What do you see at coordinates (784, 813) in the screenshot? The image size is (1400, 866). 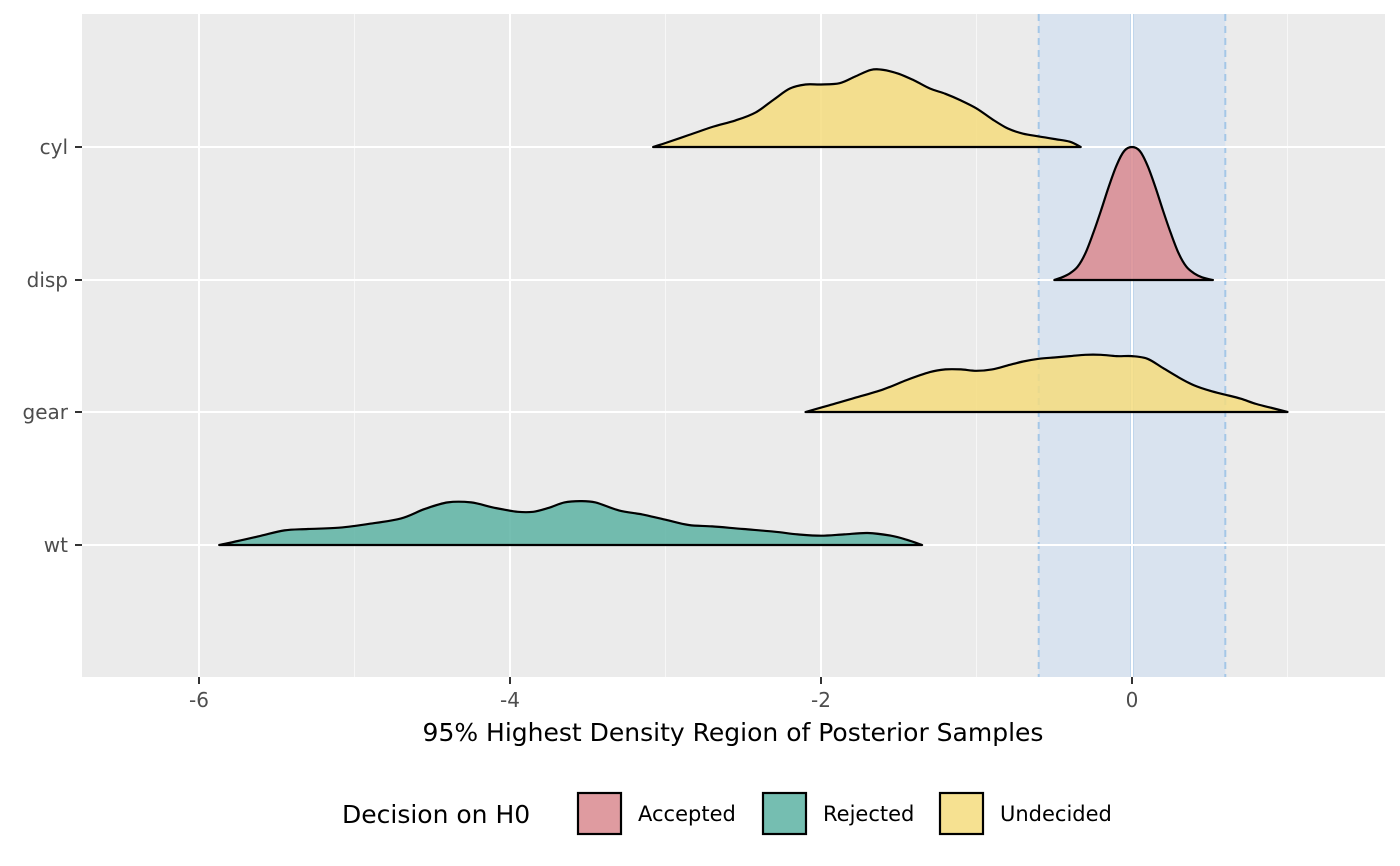 I see `legend-key-rejected` at bounding box center [784, 813].